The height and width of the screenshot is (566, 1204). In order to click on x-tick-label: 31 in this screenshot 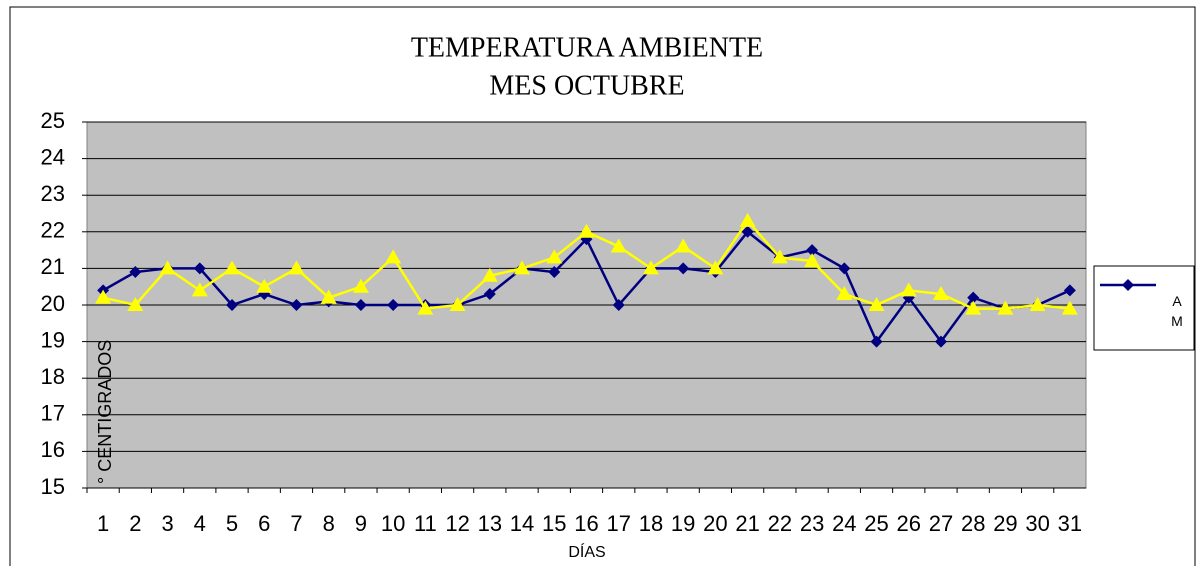, I will do `click(1070, 523)`.